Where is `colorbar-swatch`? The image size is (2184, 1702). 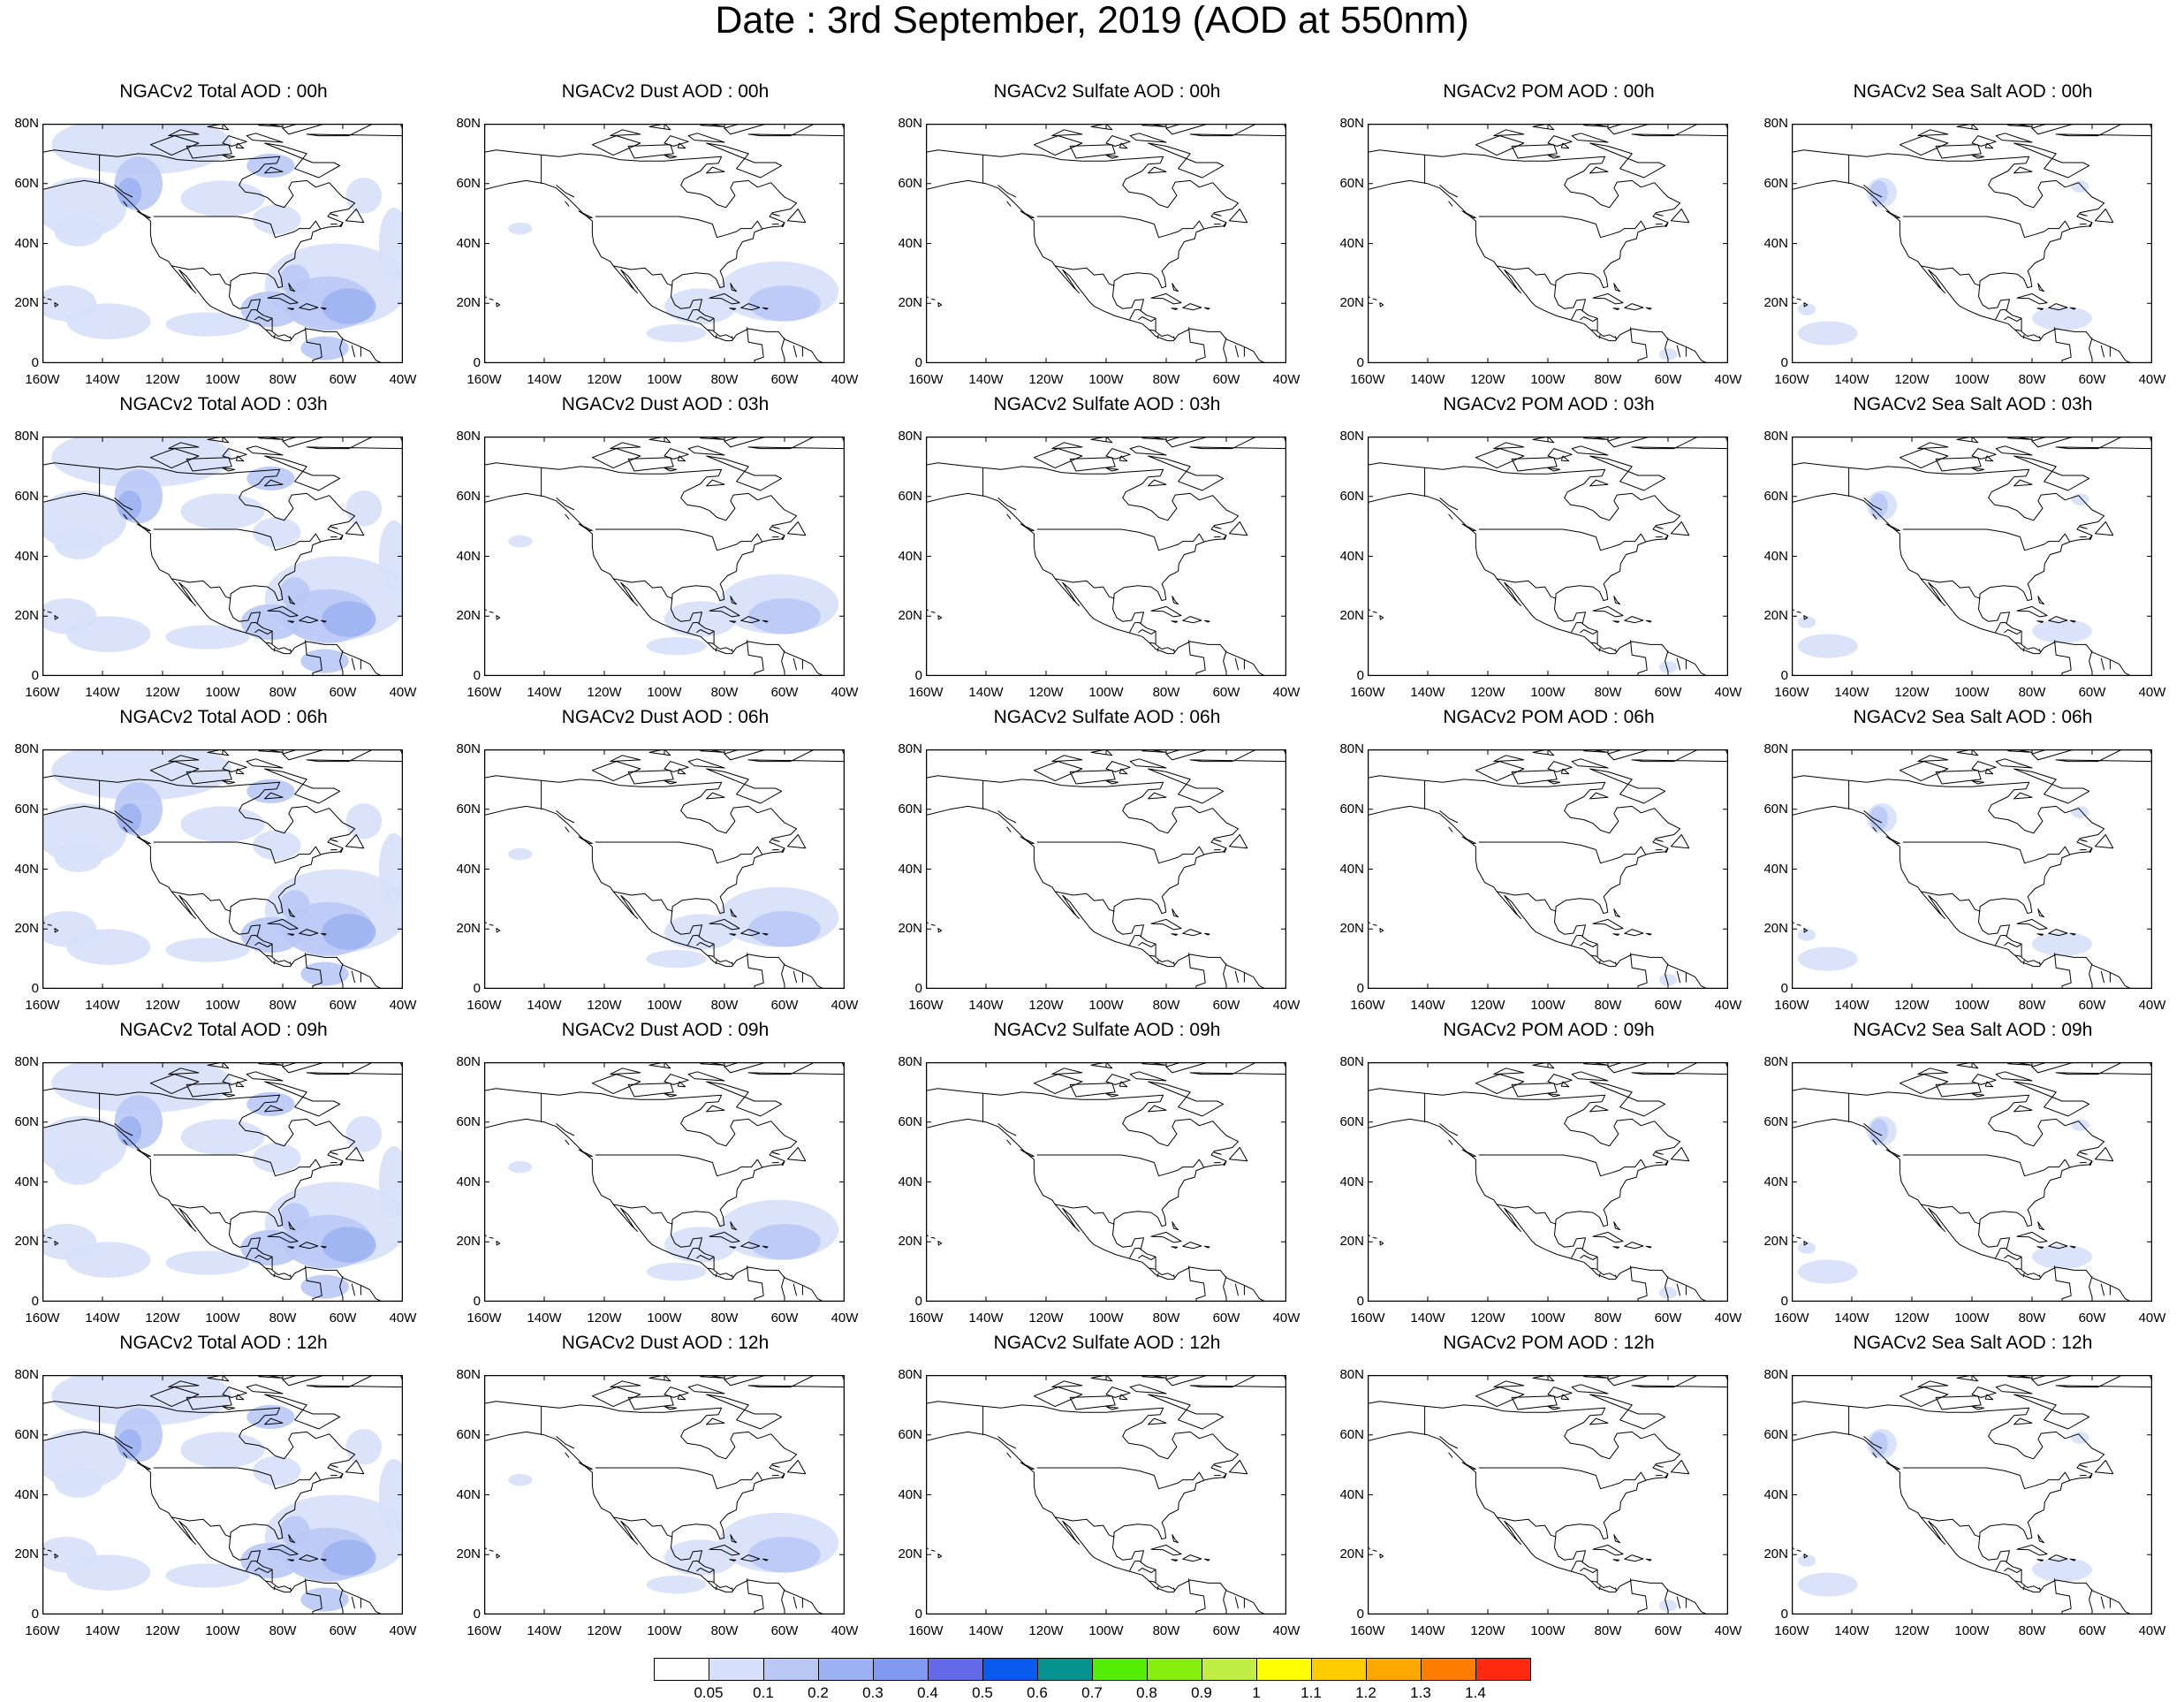 colorbar-swatch is located at coordinates (681, 1669).